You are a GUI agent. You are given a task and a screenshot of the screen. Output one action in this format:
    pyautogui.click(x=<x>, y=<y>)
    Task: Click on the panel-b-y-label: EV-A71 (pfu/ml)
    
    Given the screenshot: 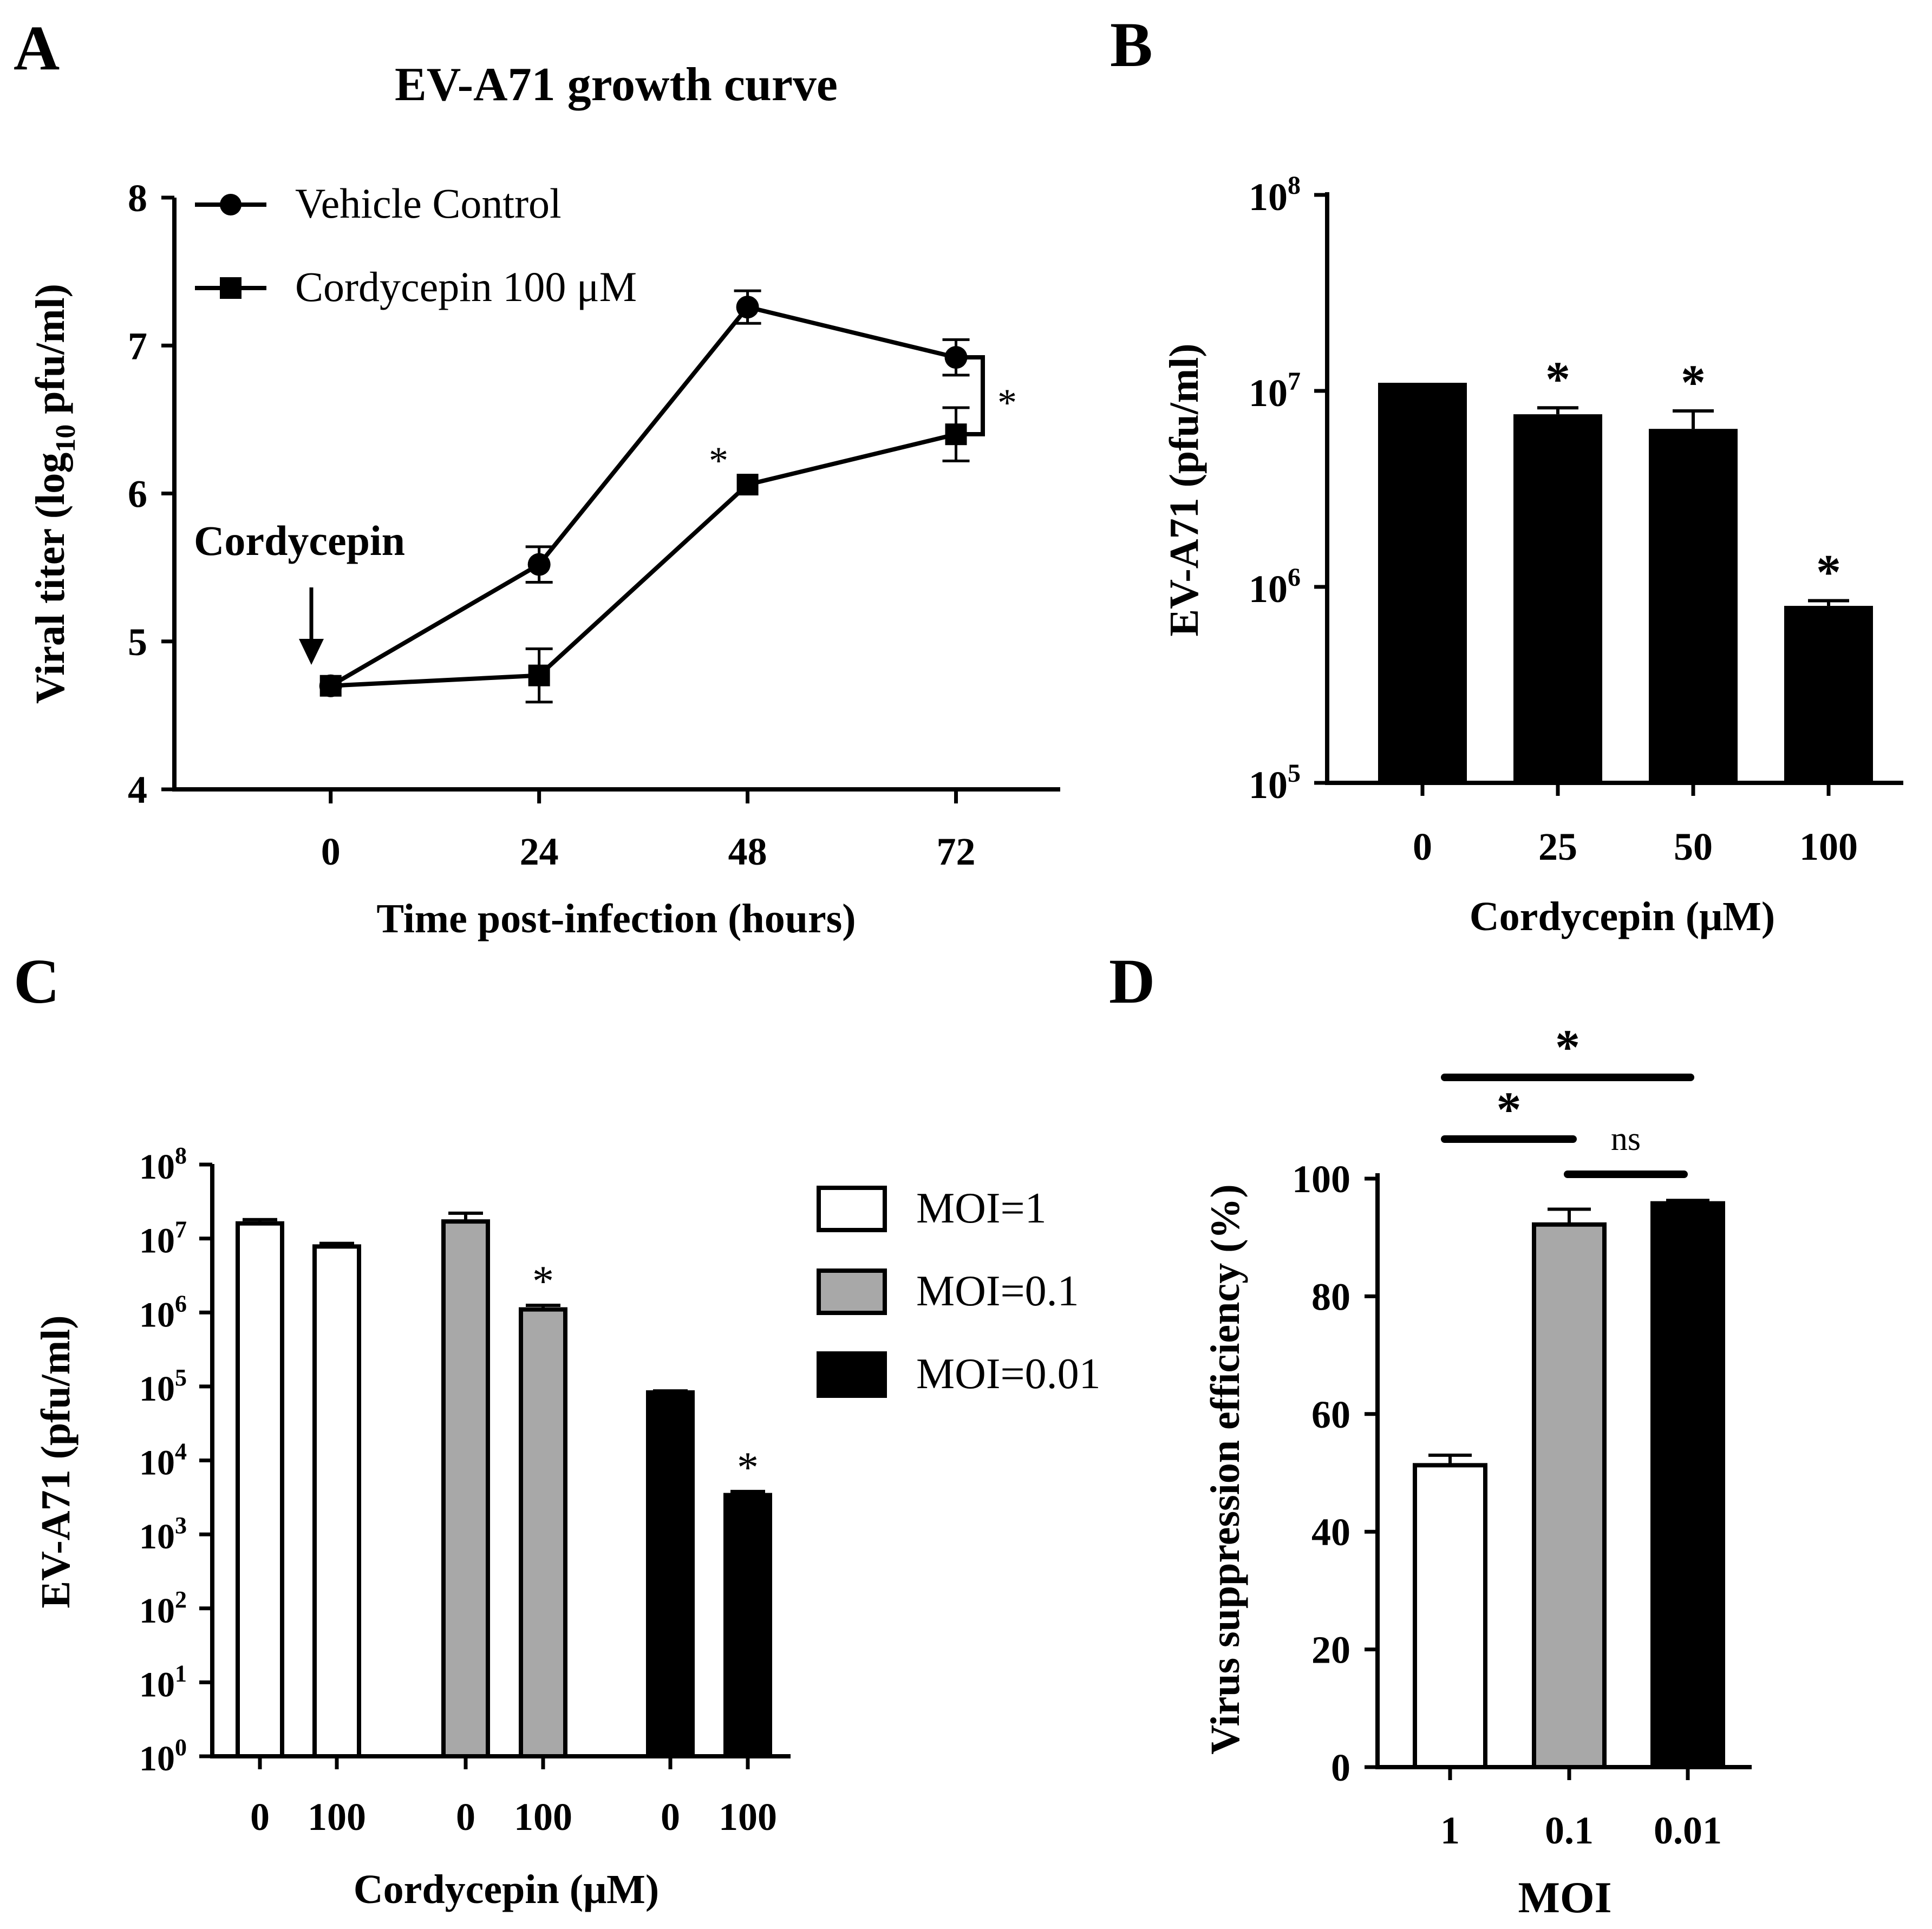 What is the action you would take?
    pyautogui.click(x=1184, y=489)
    